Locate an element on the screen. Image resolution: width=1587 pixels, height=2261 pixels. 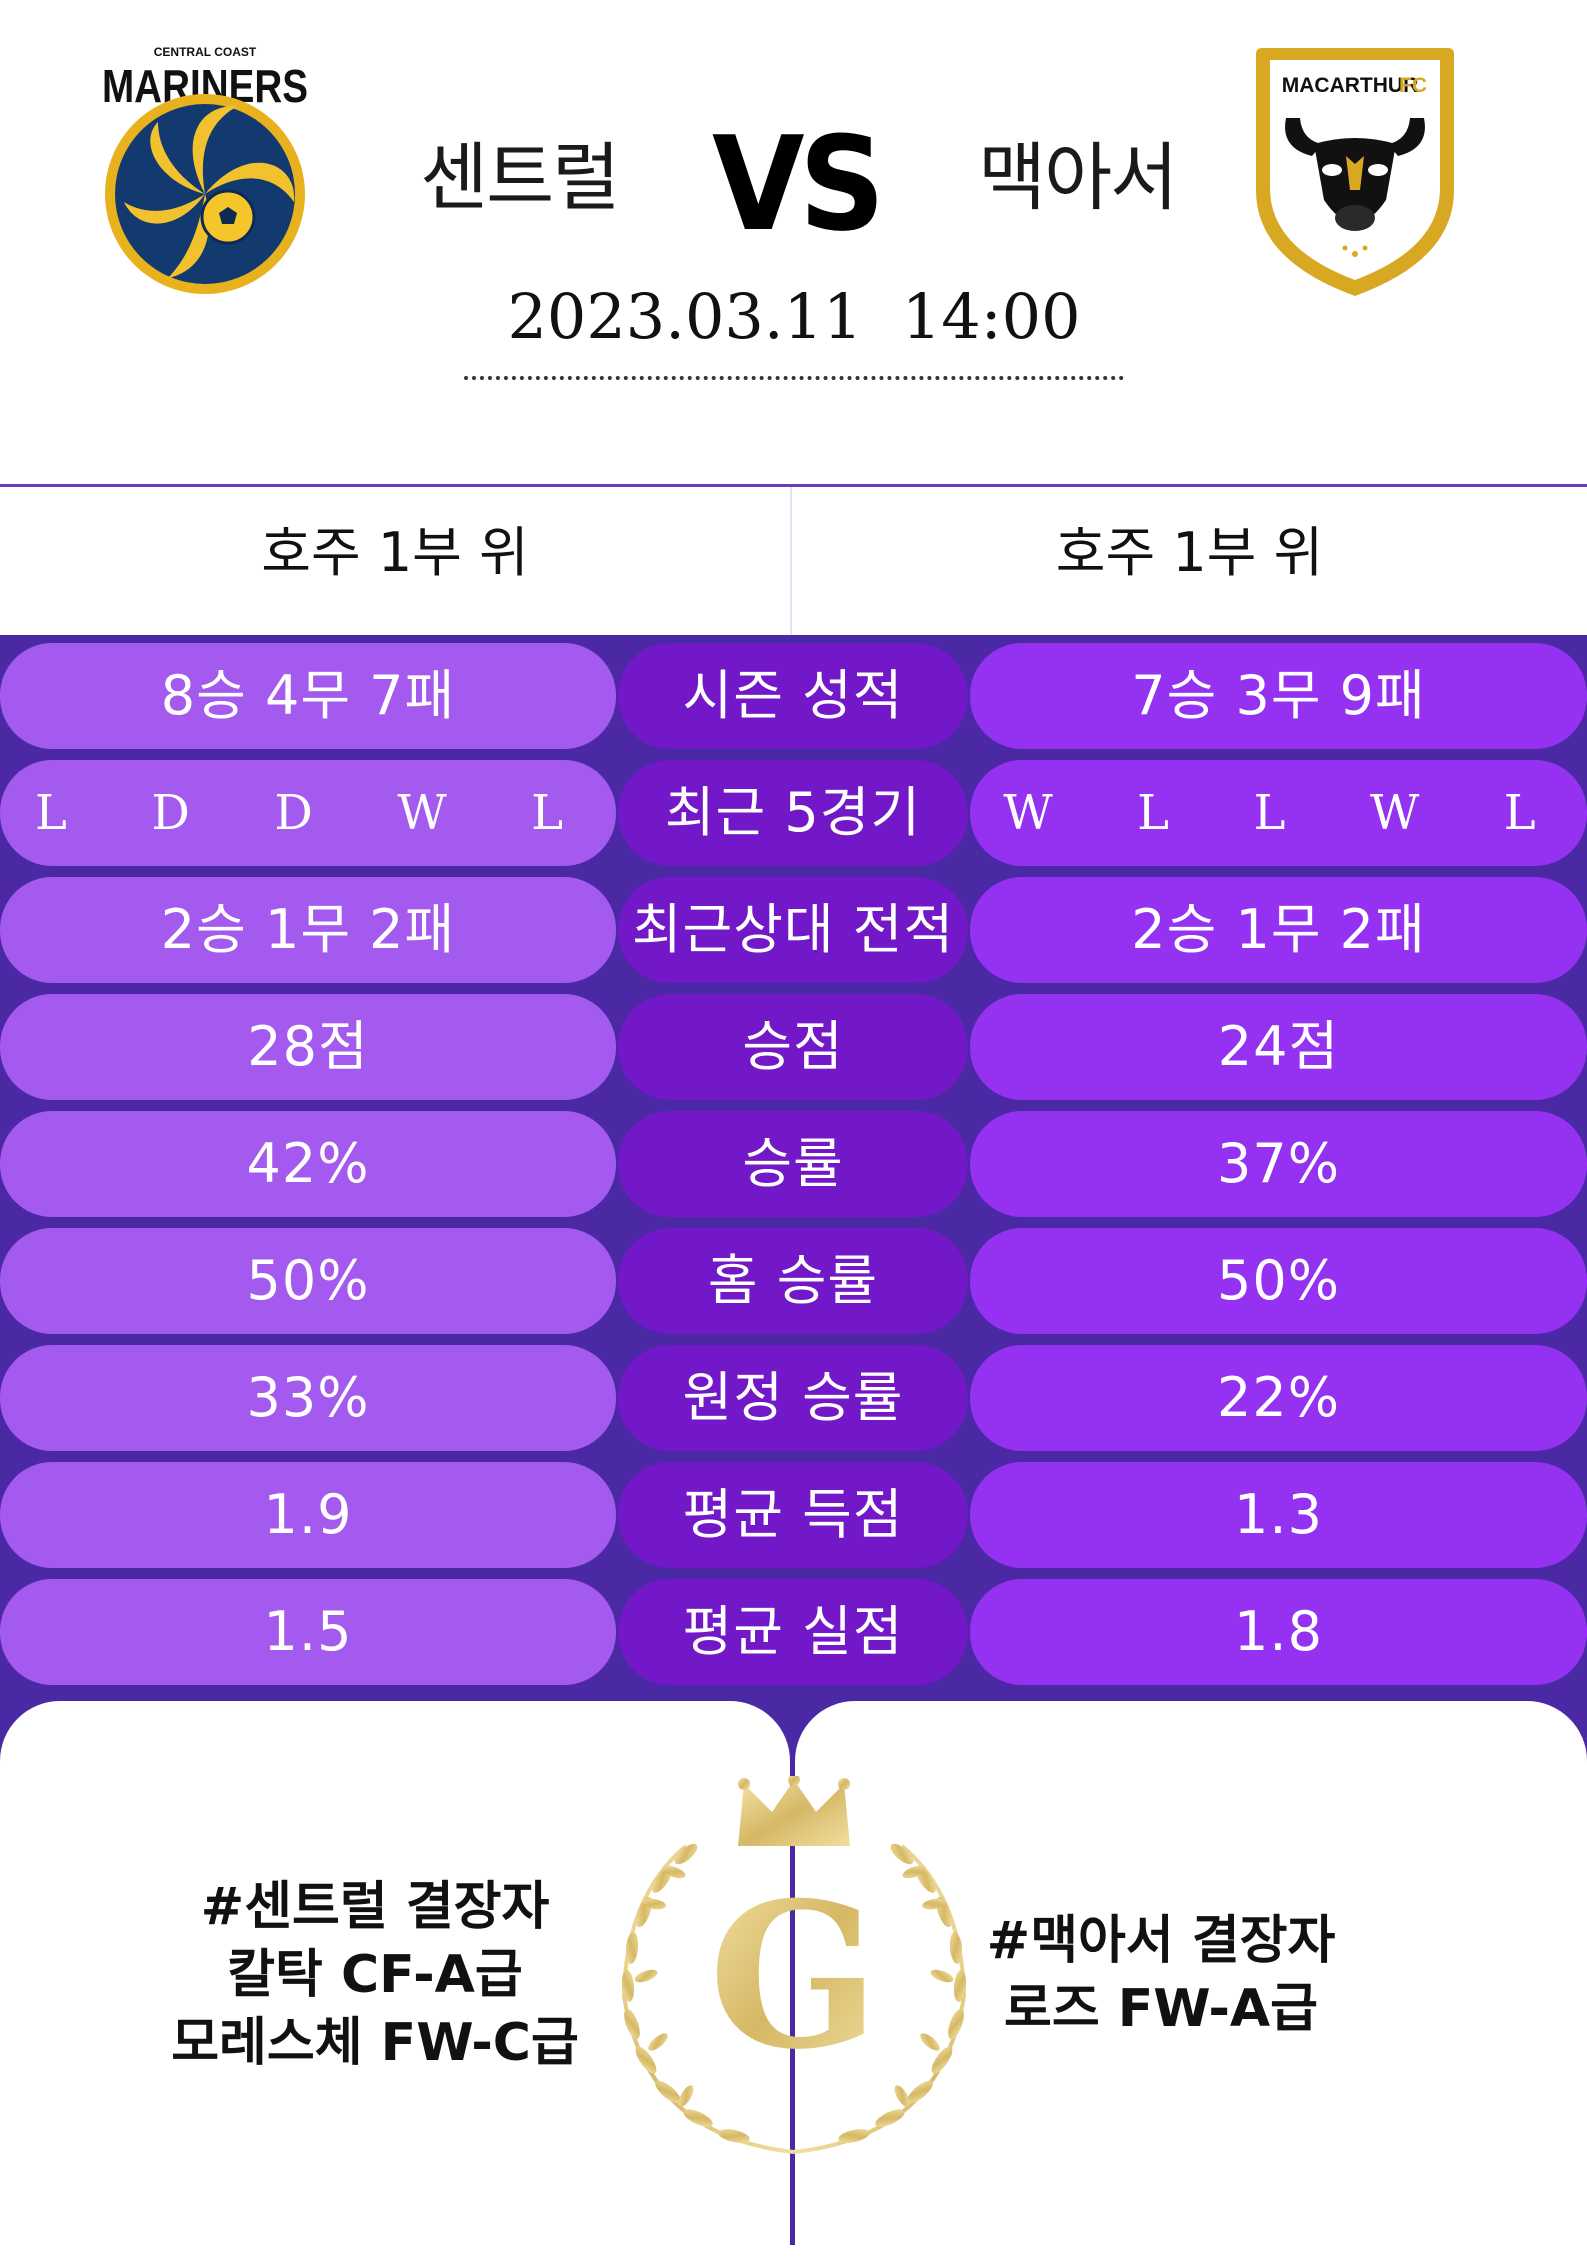
stat-row-avg-goals-for: 1.9 평균 득점 1.3 is located at coordinates (793, 1515).